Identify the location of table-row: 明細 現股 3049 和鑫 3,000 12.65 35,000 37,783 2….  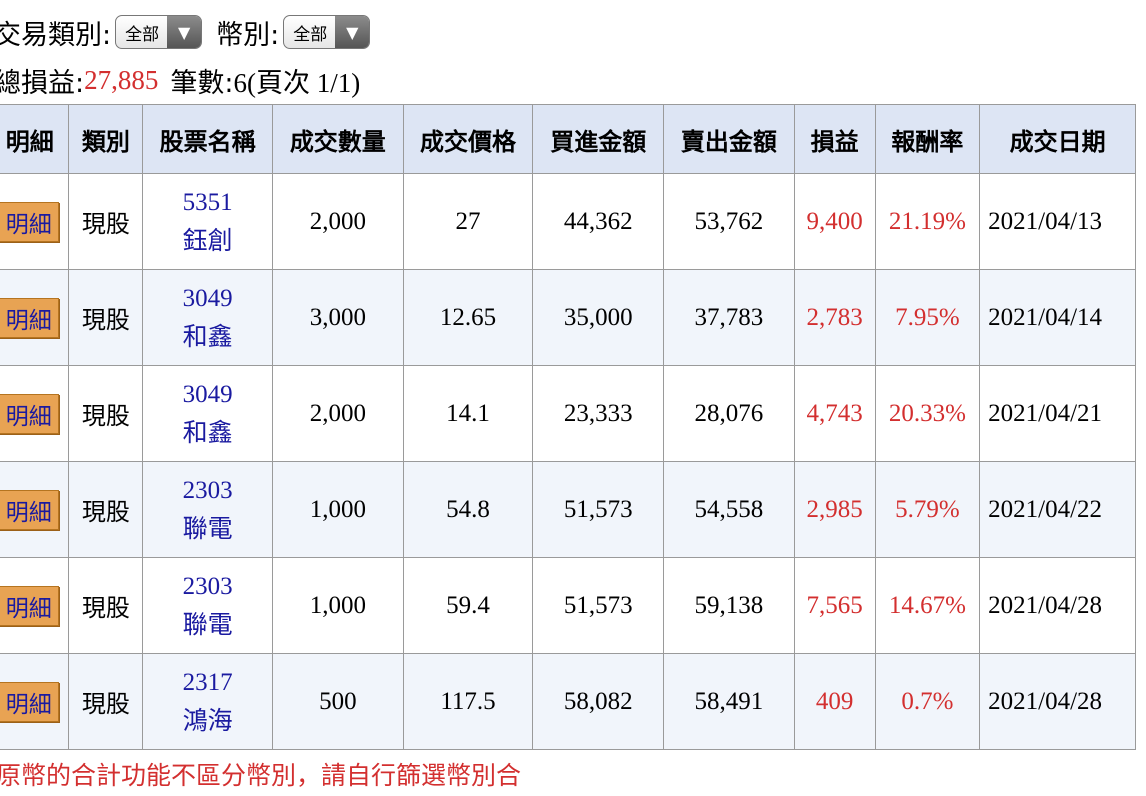
(568, 317).